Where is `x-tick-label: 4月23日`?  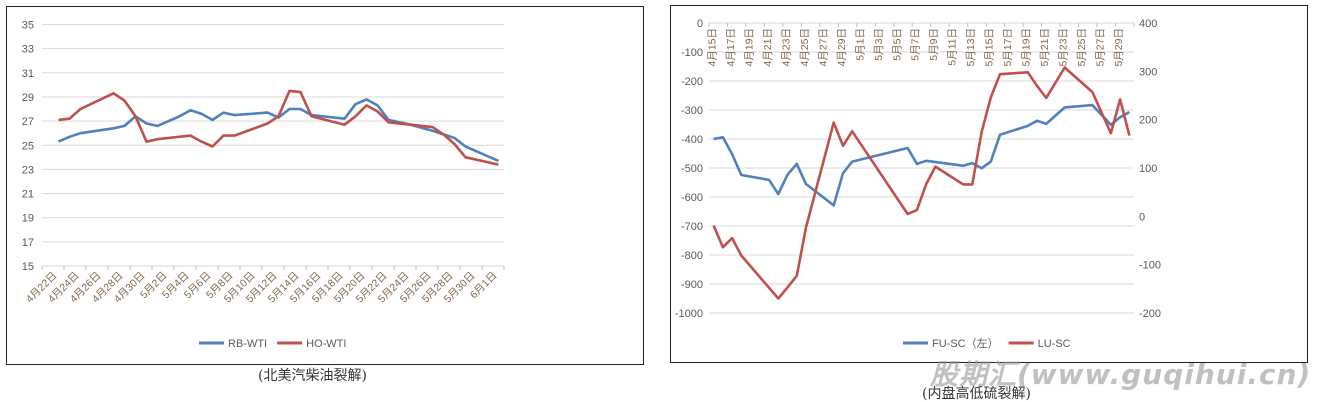
x-tick-label: 4月23日 is located at coordinates (786, 47).